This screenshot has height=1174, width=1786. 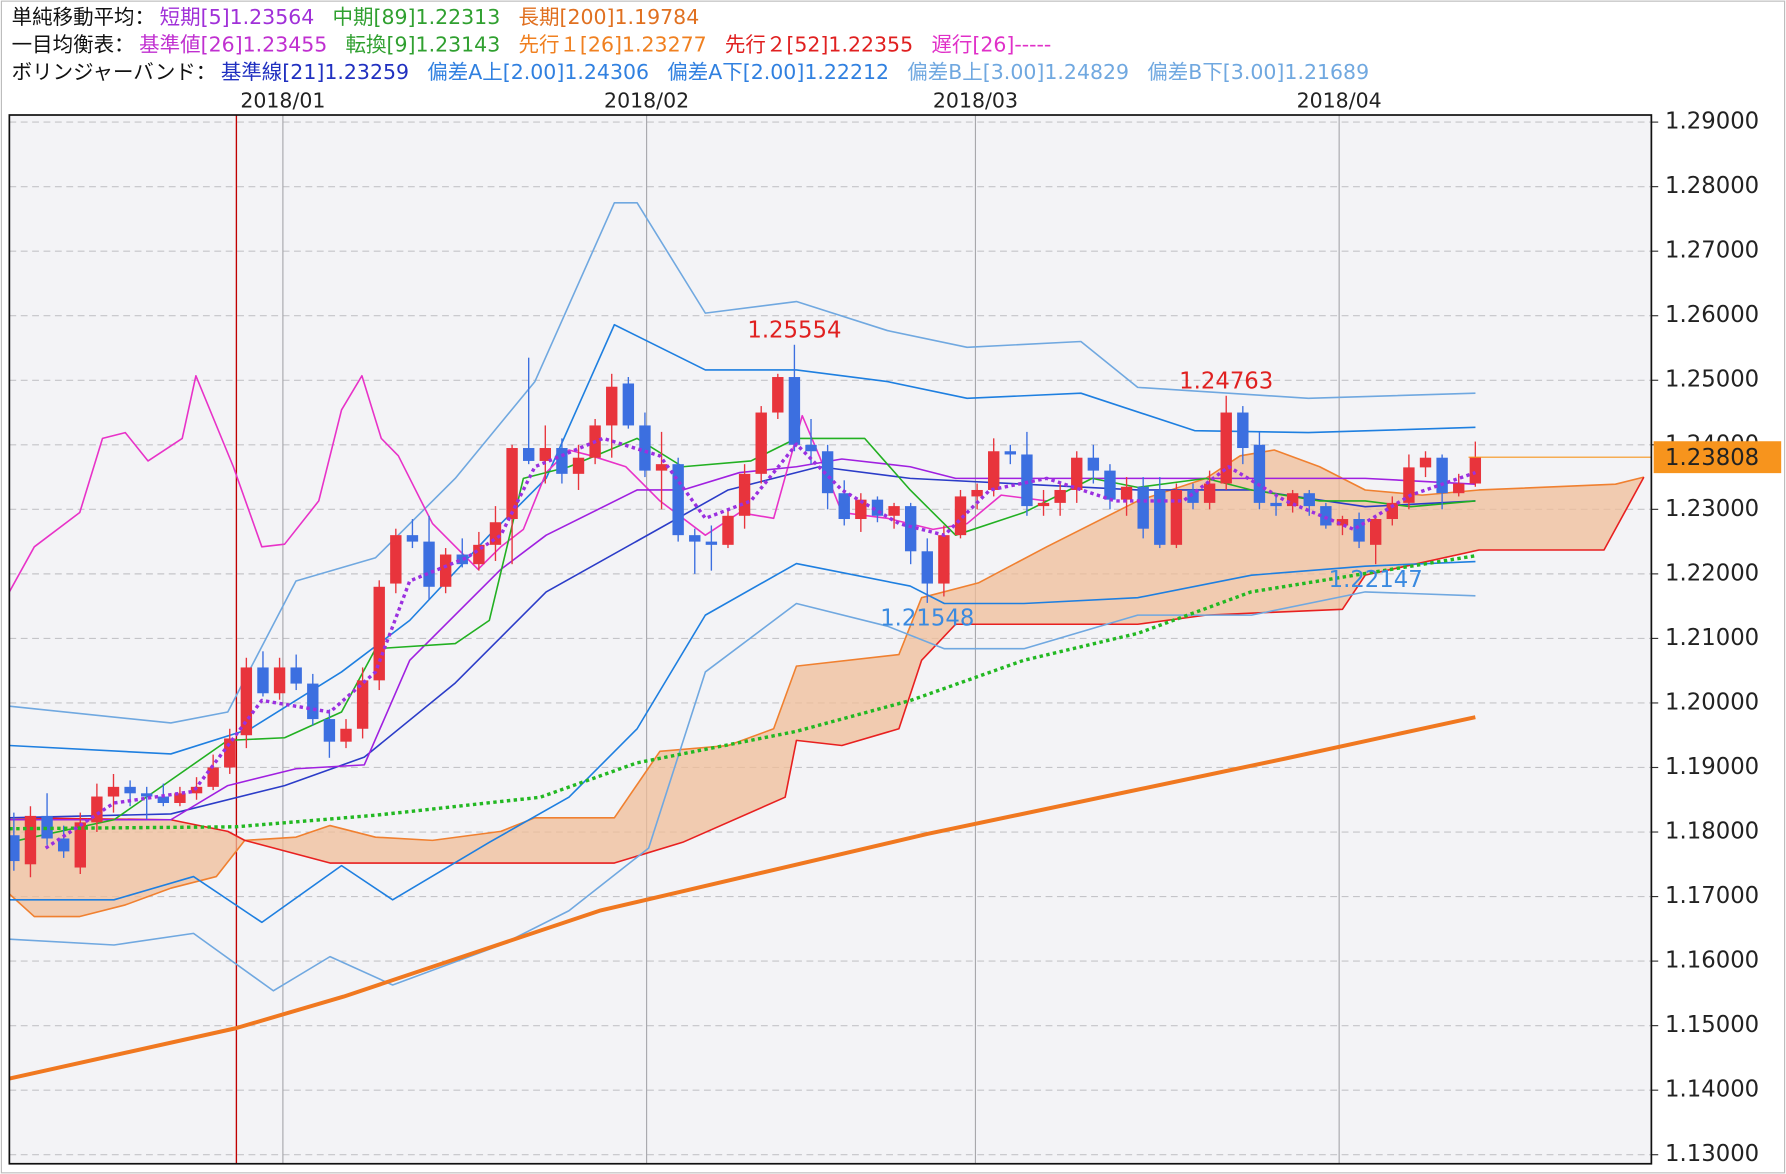 What do you see at coordinates (612, 45) in the screenshot?
I see `legend-entry: 先行１[26]1.23277` at bounding box center [612, 45].